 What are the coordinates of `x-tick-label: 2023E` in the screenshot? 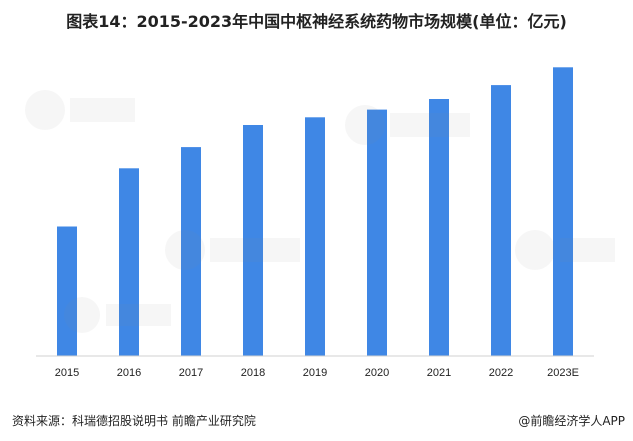 It's located at (563, 373).